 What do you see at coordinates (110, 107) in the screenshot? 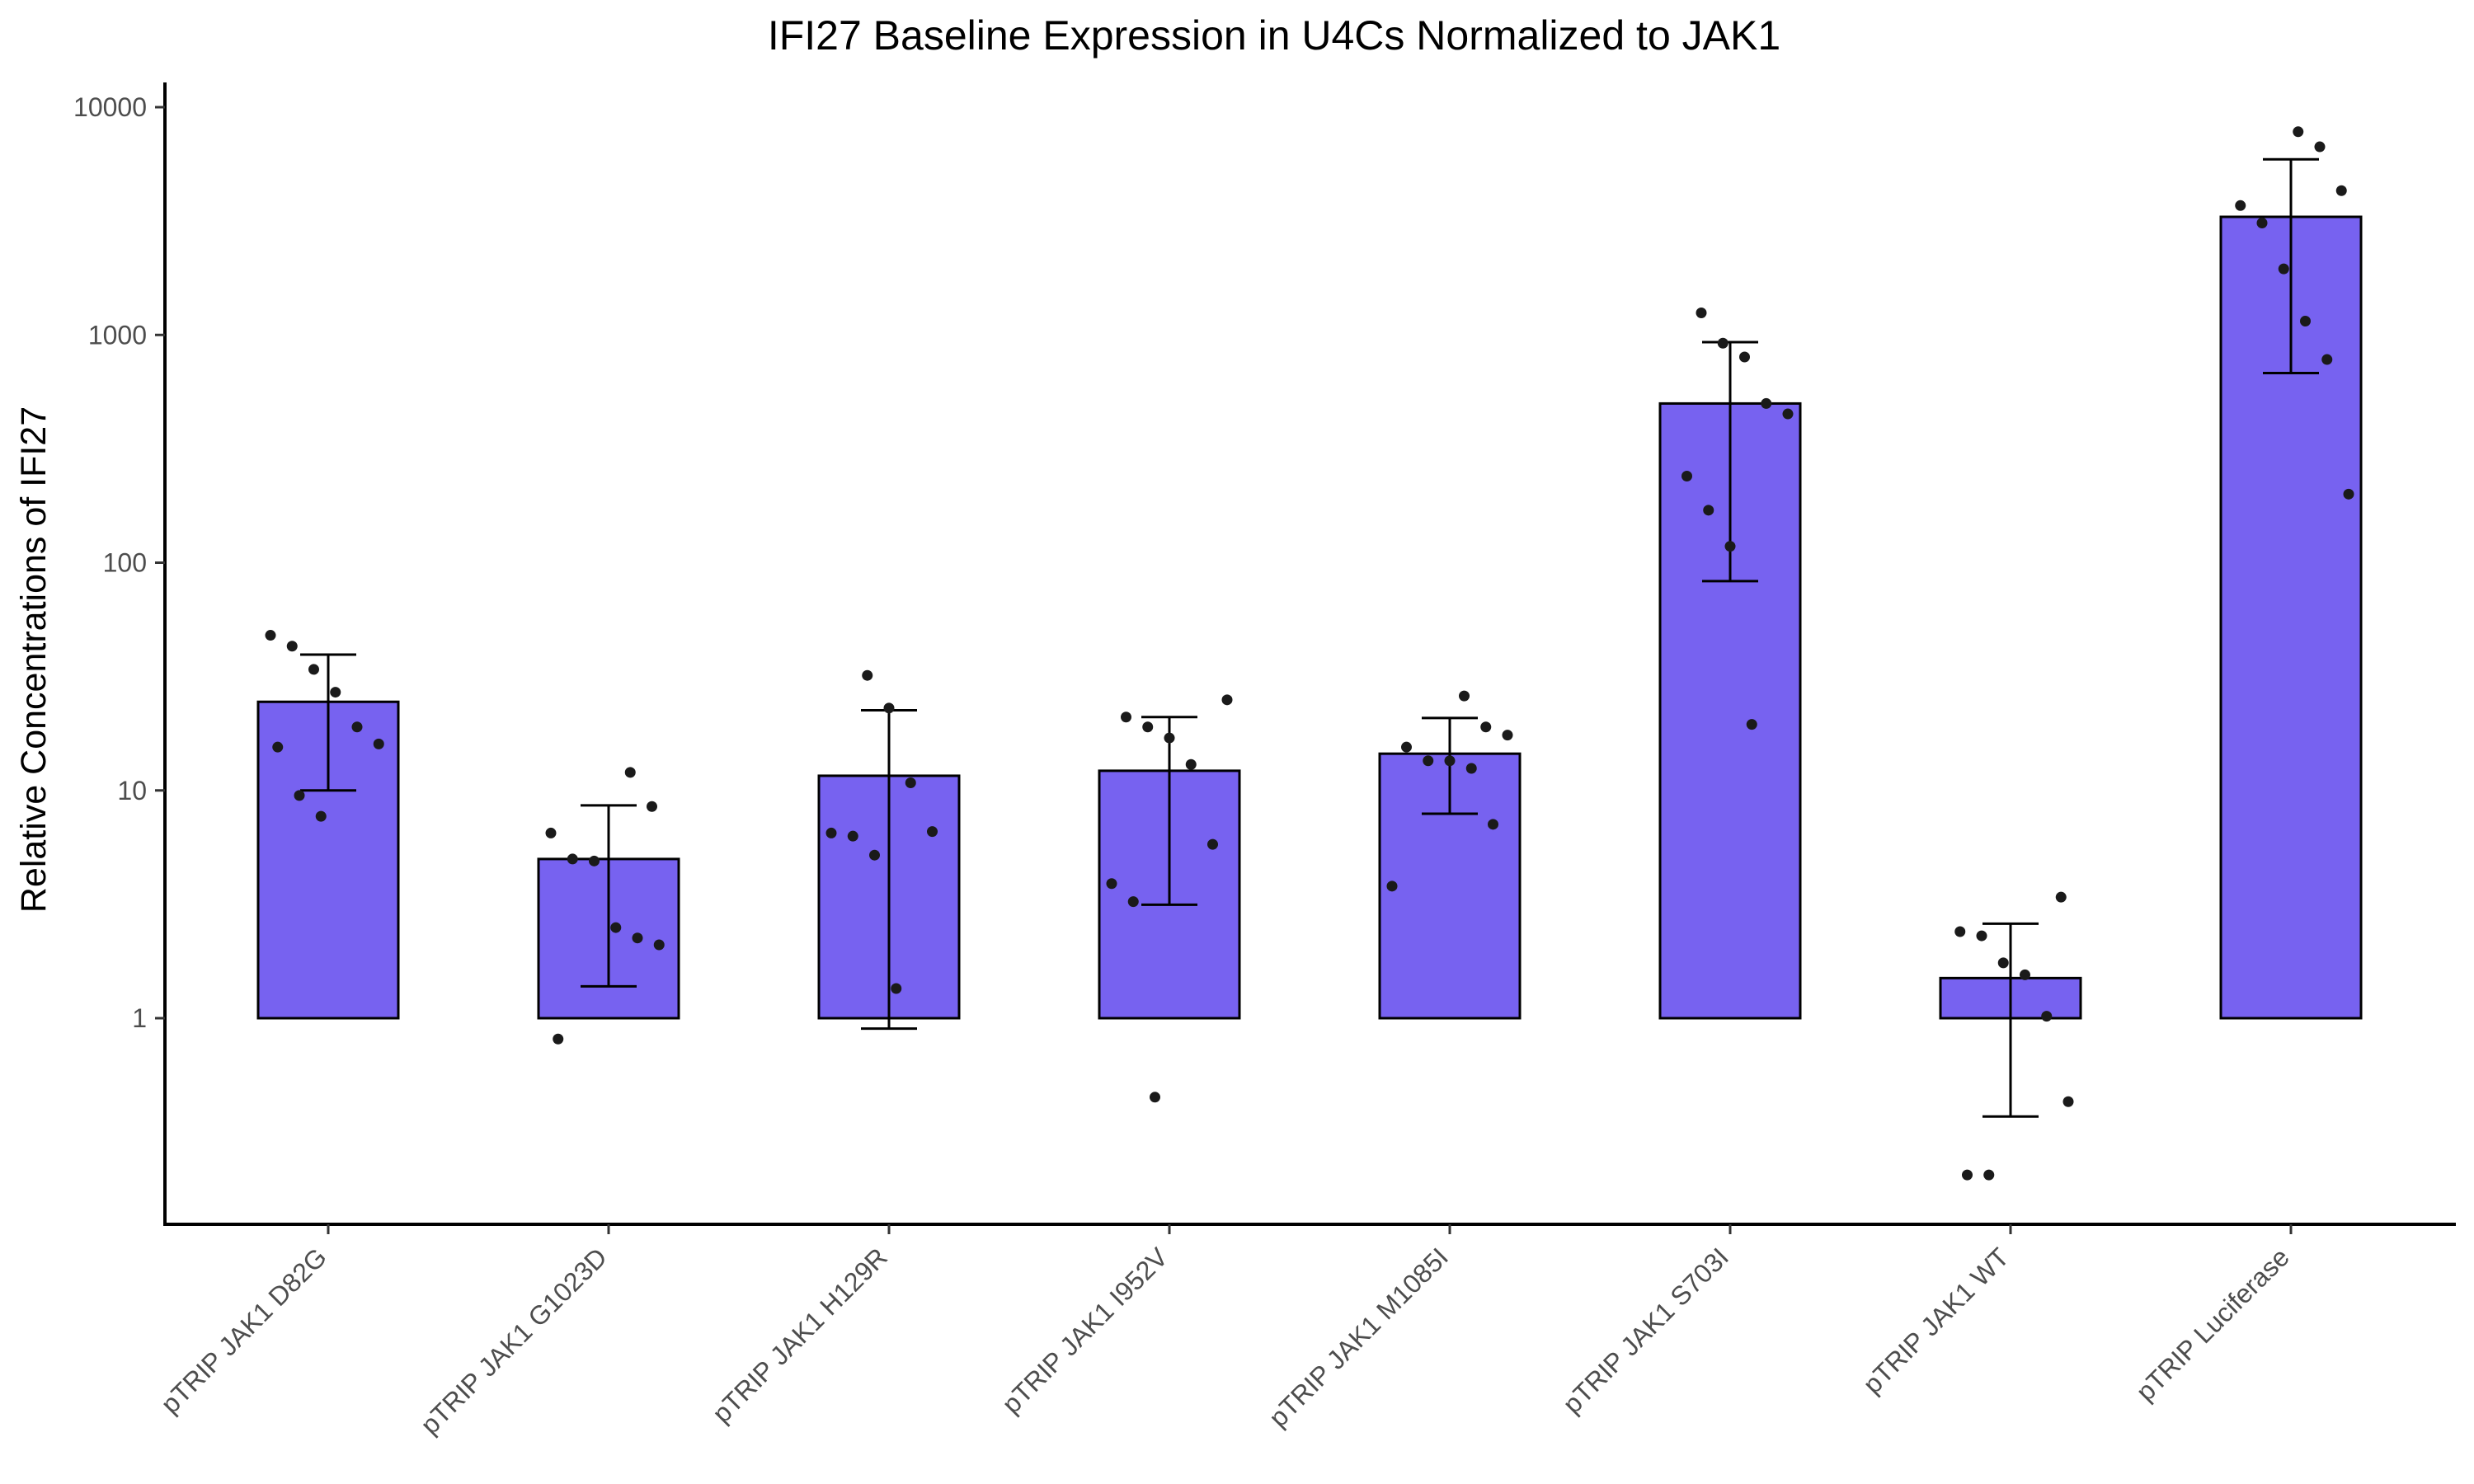
I see `y-tick-label: 10000` at bounding box center [110, 107].